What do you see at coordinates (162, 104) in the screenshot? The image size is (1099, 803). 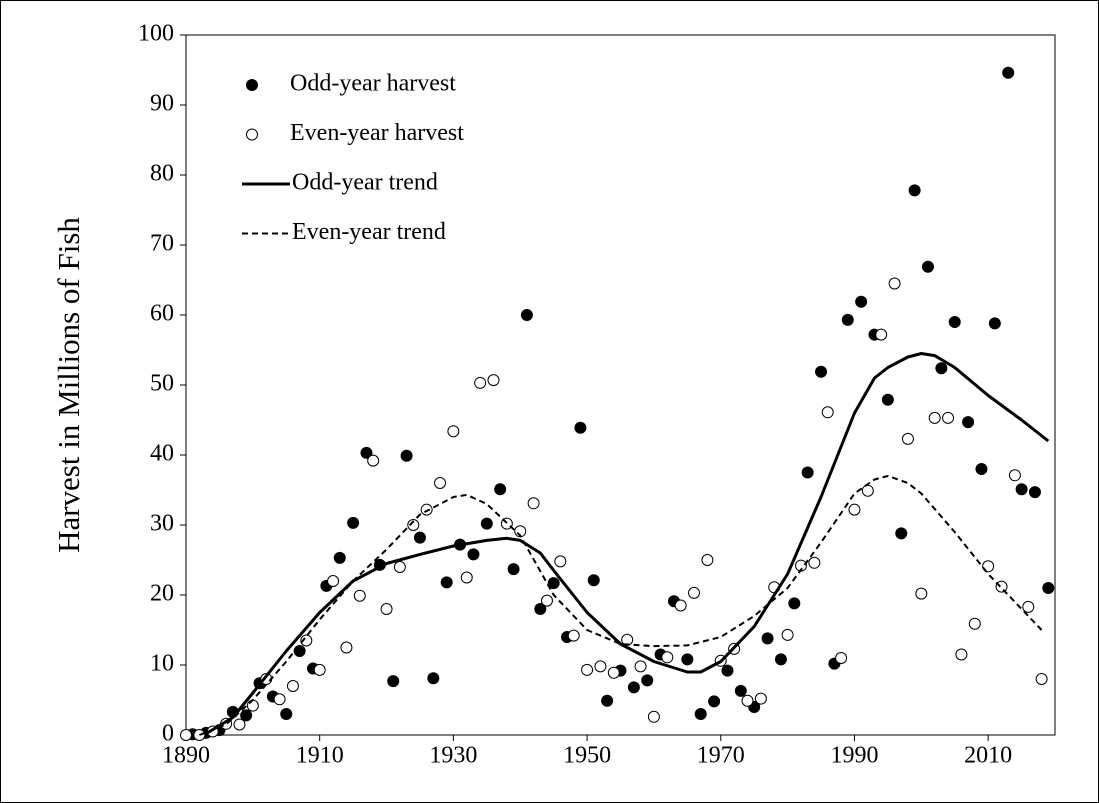 I see `y-tick-label: 90` at bounding box center [162, 104].